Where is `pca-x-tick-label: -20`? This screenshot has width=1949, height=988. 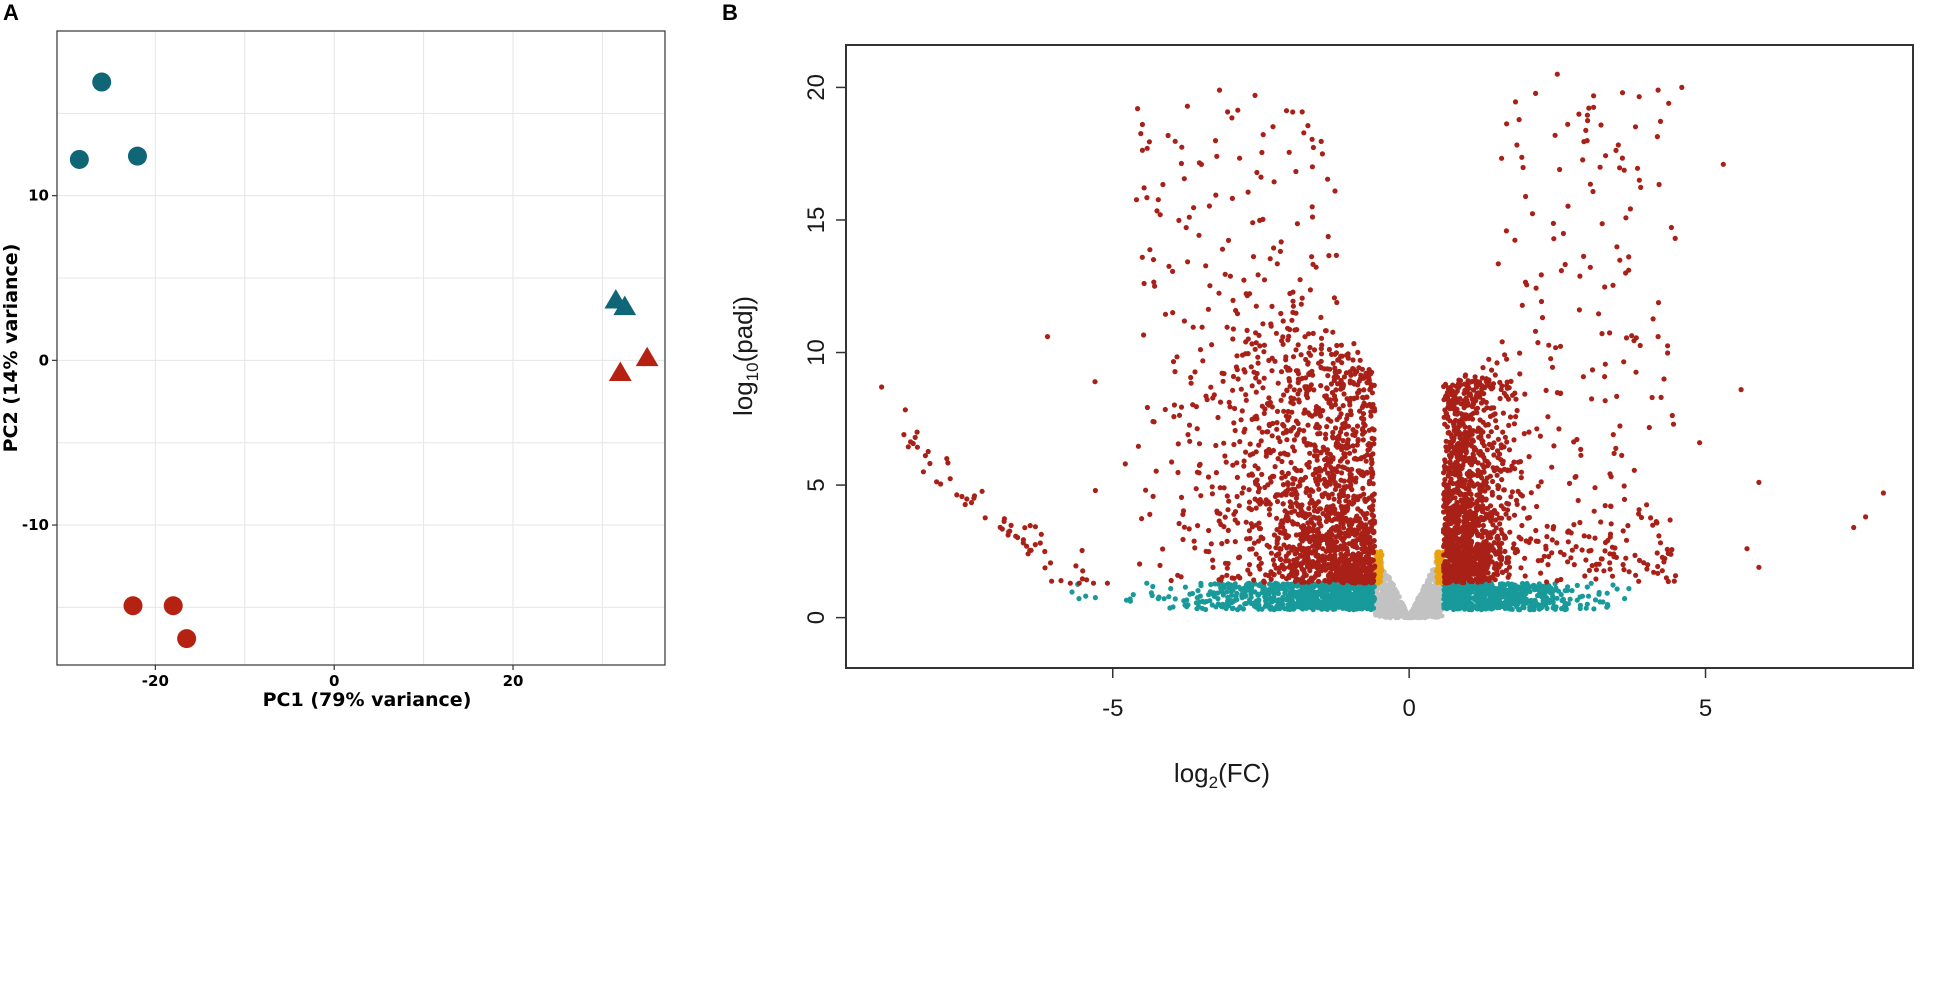
pca-x-tick-label: -20 is located at coordinates (155, 681).